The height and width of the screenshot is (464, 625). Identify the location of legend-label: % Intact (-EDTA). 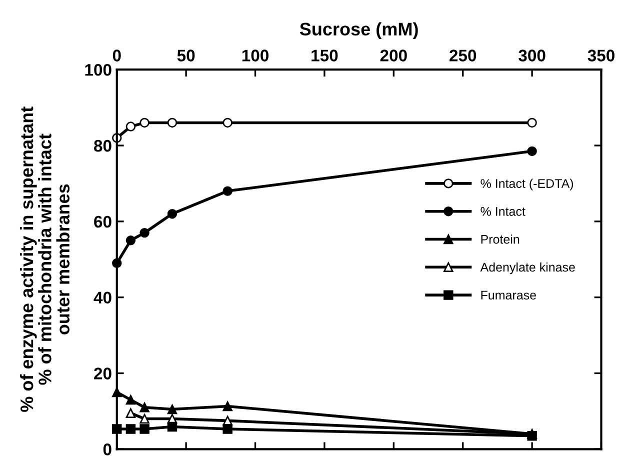
(527, 184).